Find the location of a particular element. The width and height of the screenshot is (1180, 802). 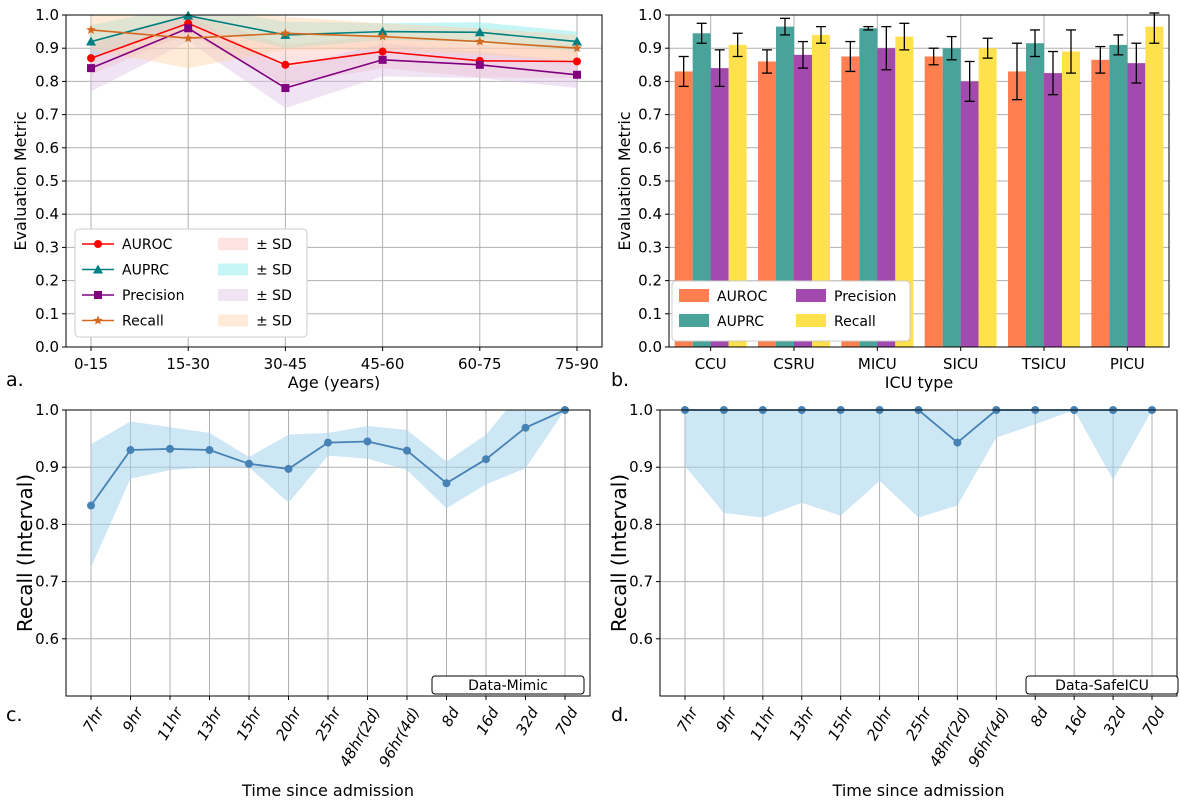

x-tick-label: 8d is located at coordinates (1039, 717).